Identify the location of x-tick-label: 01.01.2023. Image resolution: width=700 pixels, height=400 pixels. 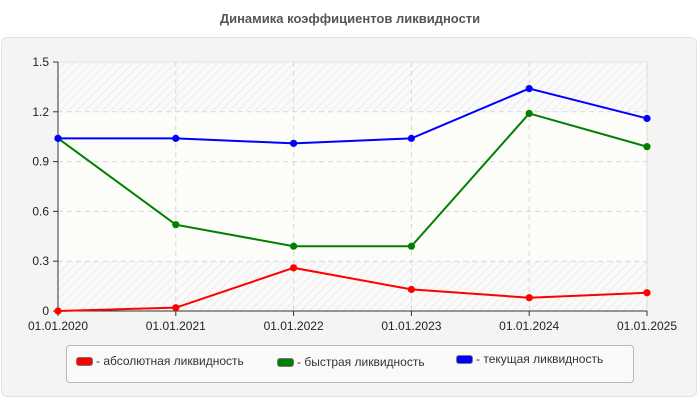
(411, 326).